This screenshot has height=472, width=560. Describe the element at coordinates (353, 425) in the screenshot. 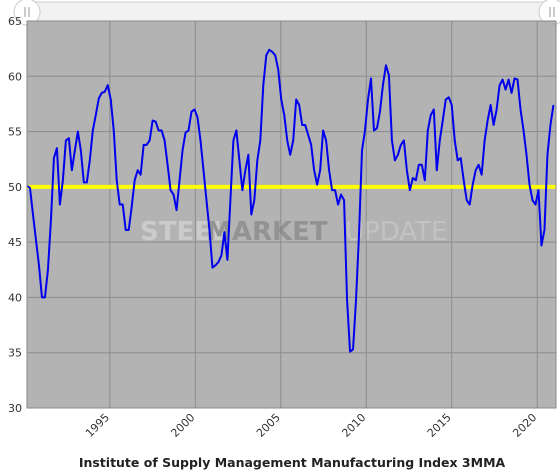

I see `x-tick-label: 2010` at that location.